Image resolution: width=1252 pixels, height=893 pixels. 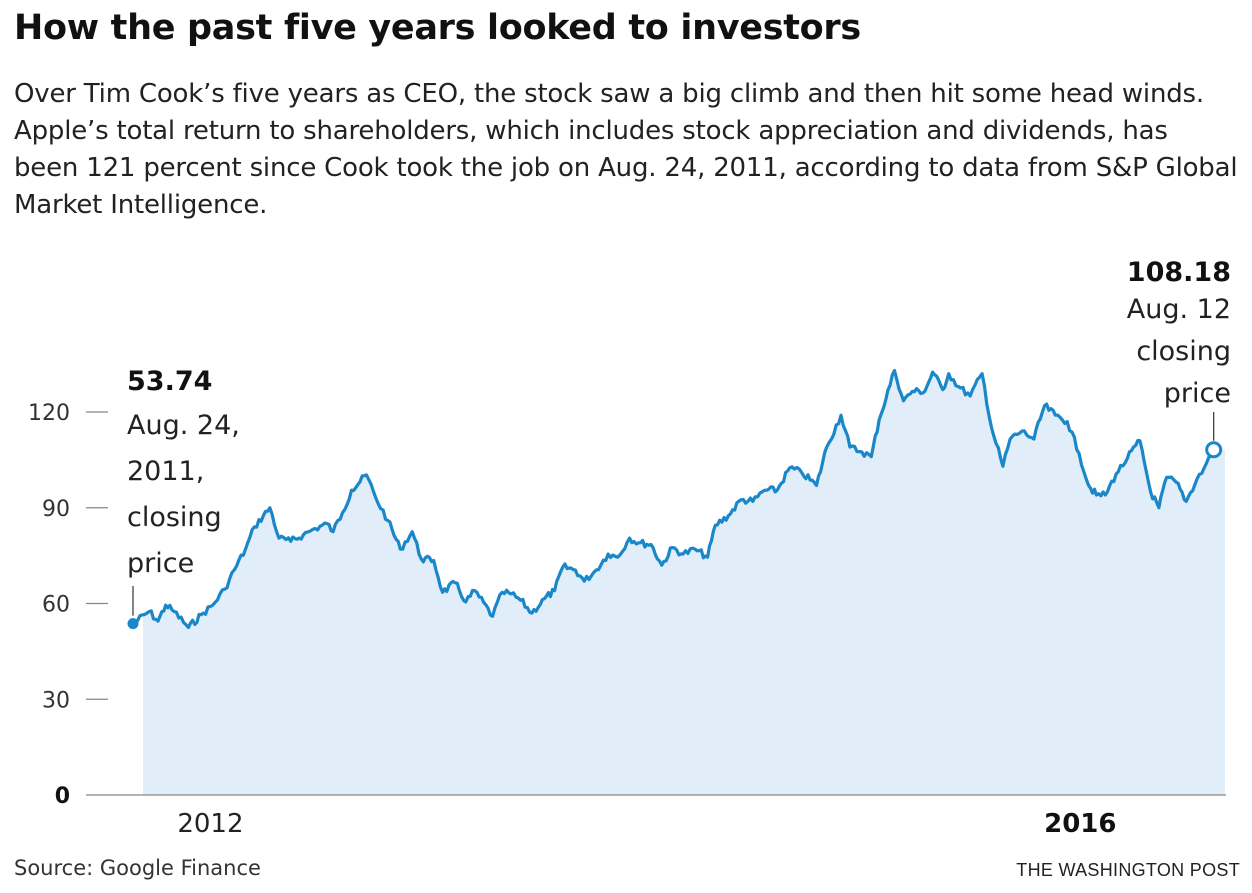 I want to click on y-axis: 0 30 60 90 120, so click(x=68, y=605).